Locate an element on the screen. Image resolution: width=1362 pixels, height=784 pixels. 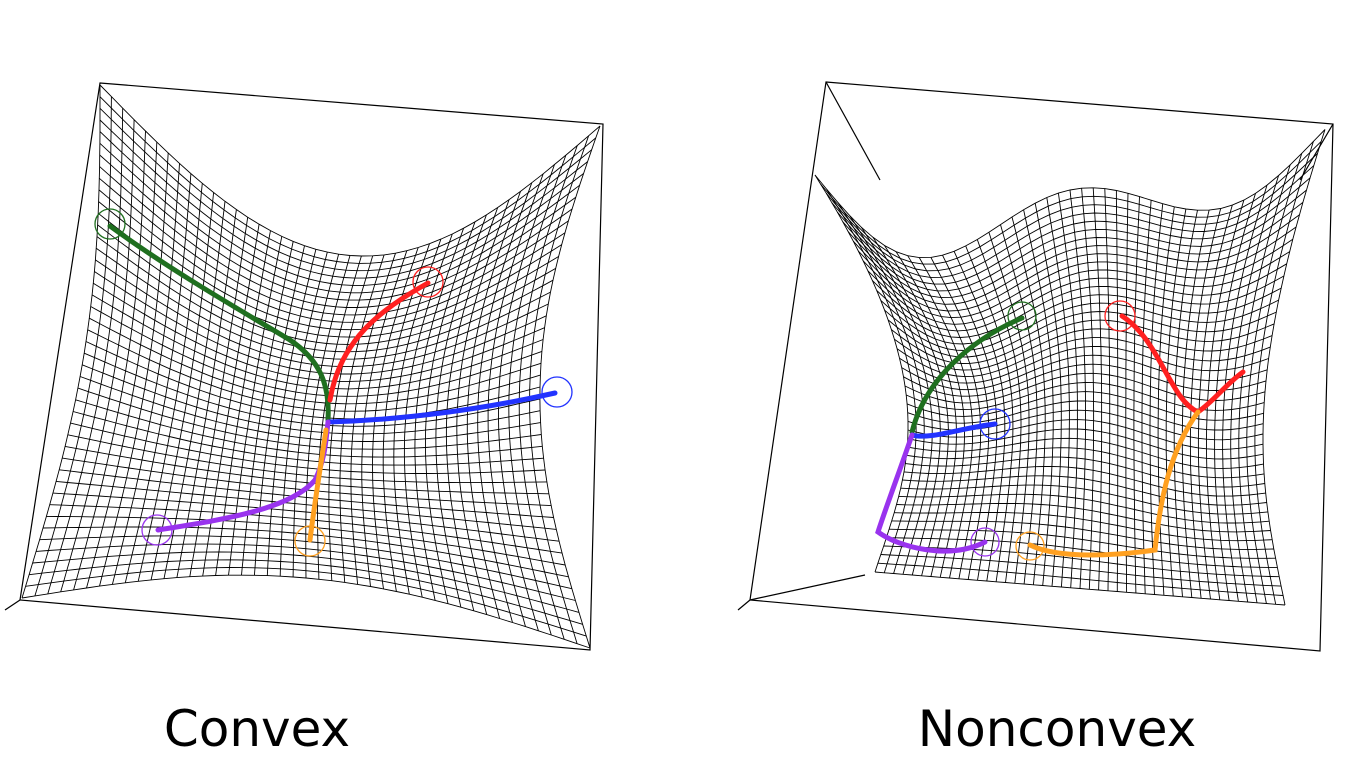
nonconvex-label: Nonconvex is located at coordinates (1057, 729).